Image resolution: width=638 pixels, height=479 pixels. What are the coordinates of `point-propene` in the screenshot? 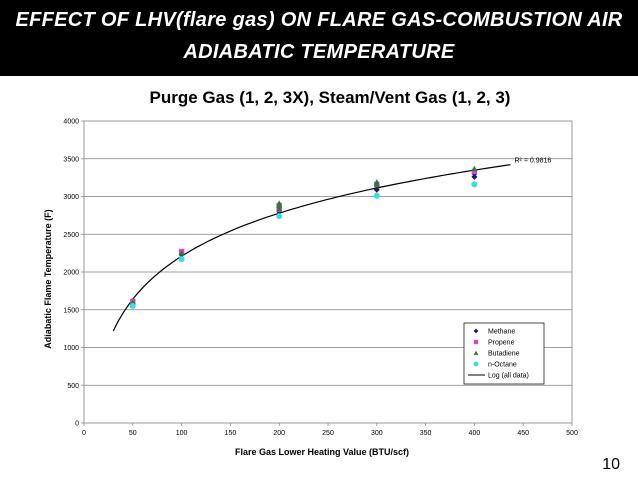 It's located at (474, 171).